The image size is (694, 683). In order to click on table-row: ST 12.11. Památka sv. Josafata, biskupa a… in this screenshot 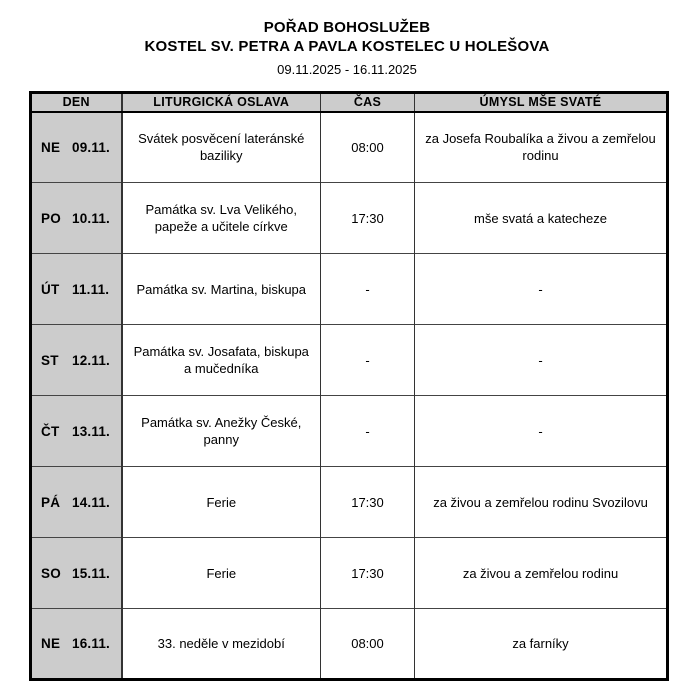, I will do `click(349, 360)`.